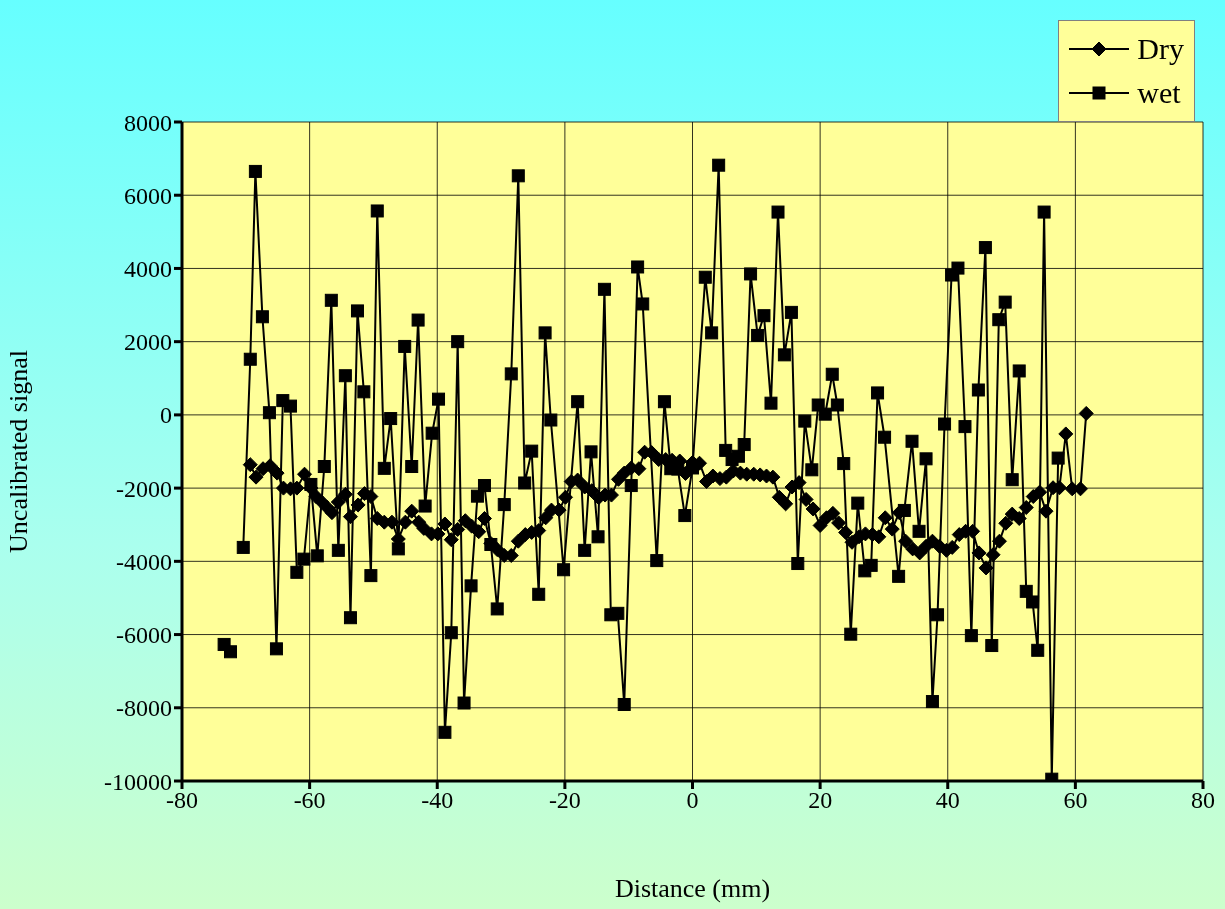  Describe the element at coordinates (309, 800) in the screenshot. I see `x-tick-label: -60` at that location.